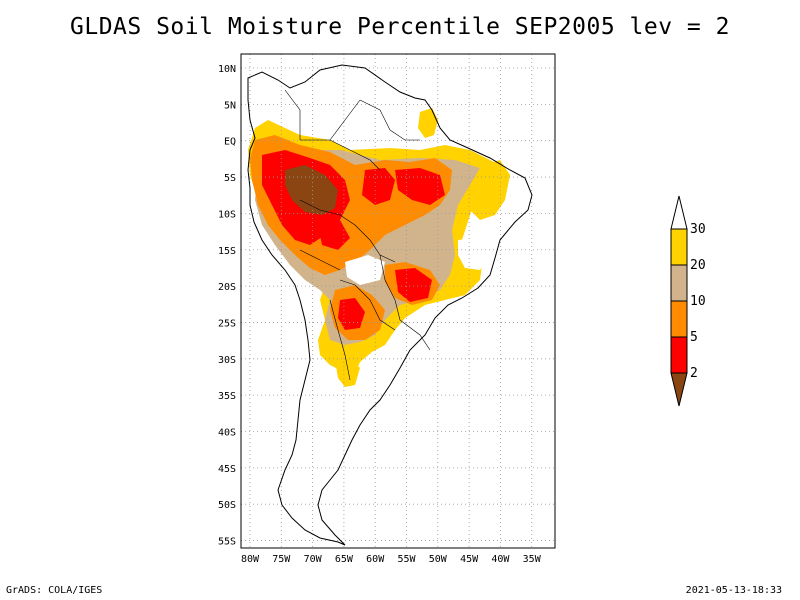  Describe the element at coordinates (469, 559) in the screenshot. I see `lon-label: 45W` at that location.